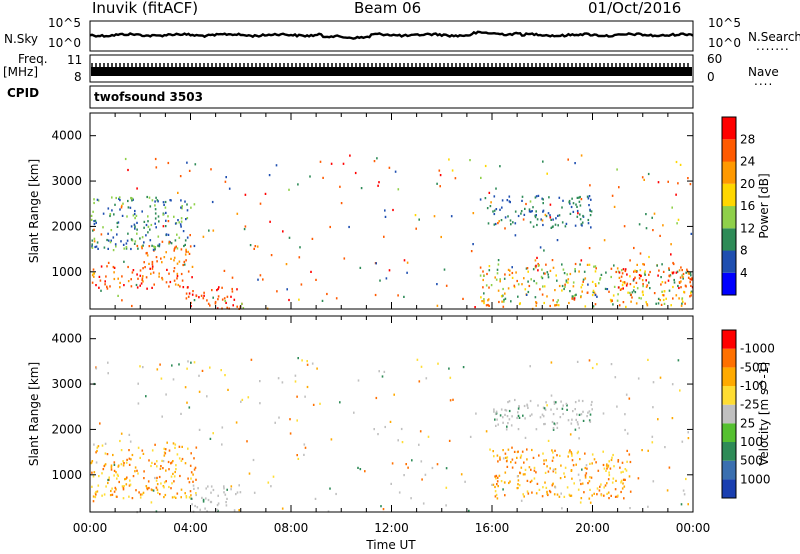 This screenshot has width=800, height=554. I want to click on nave-axis-top: 60, so click(715, 59).